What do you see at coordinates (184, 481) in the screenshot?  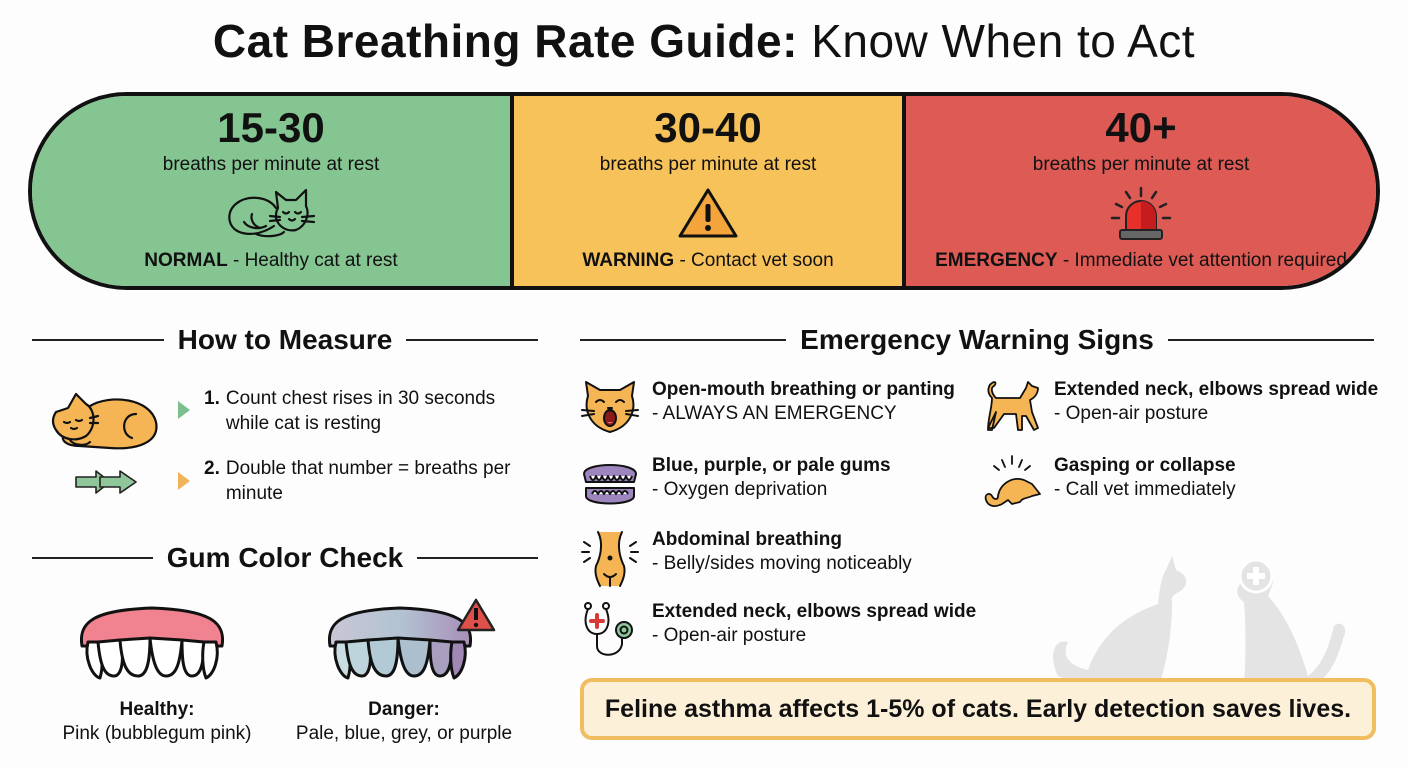 I see `orange-bullet-icon` at bounding box center [184, 481].